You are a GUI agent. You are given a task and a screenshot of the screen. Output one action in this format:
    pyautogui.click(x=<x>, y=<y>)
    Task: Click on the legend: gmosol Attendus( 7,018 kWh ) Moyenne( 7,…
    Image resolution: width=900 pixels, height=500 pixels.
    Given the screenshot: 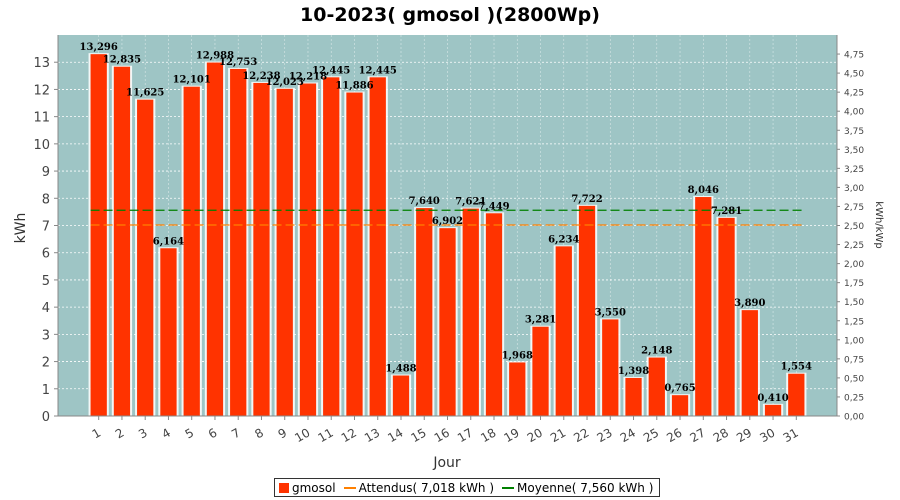 What is the action you would take?
    pyautogui.click(x=467, y=487)
    